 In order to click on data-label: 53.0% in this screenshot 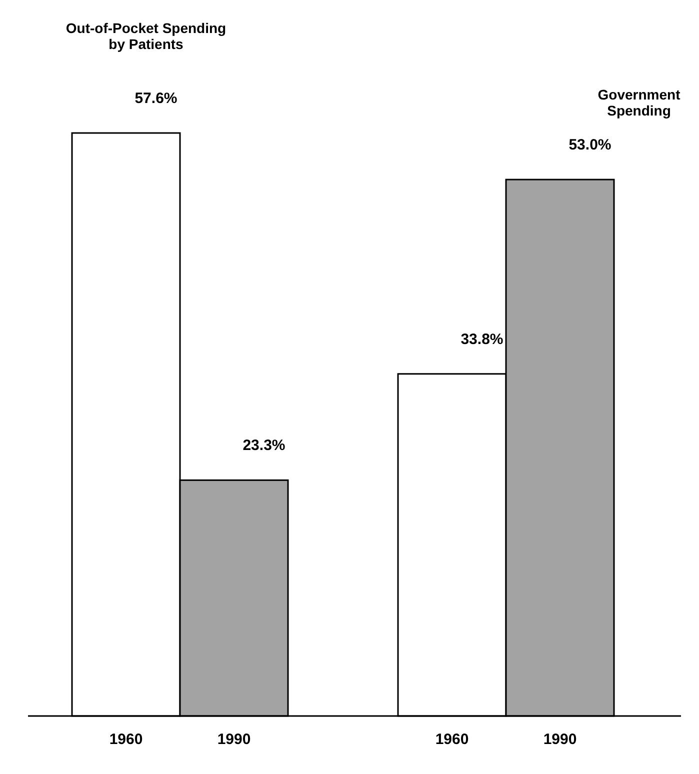, I will do `click(590, 145)`.